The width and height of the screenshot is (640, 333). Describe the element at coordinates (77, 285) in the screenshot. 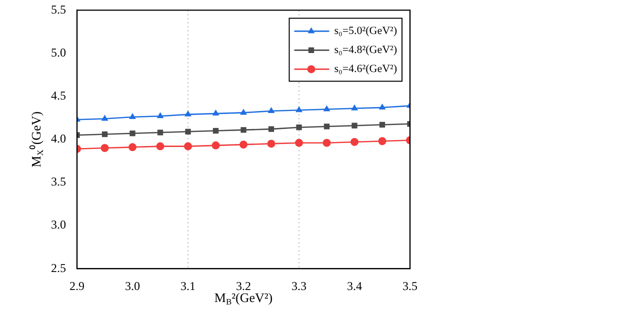

I see `x-tick-label: 2.9` at that location.